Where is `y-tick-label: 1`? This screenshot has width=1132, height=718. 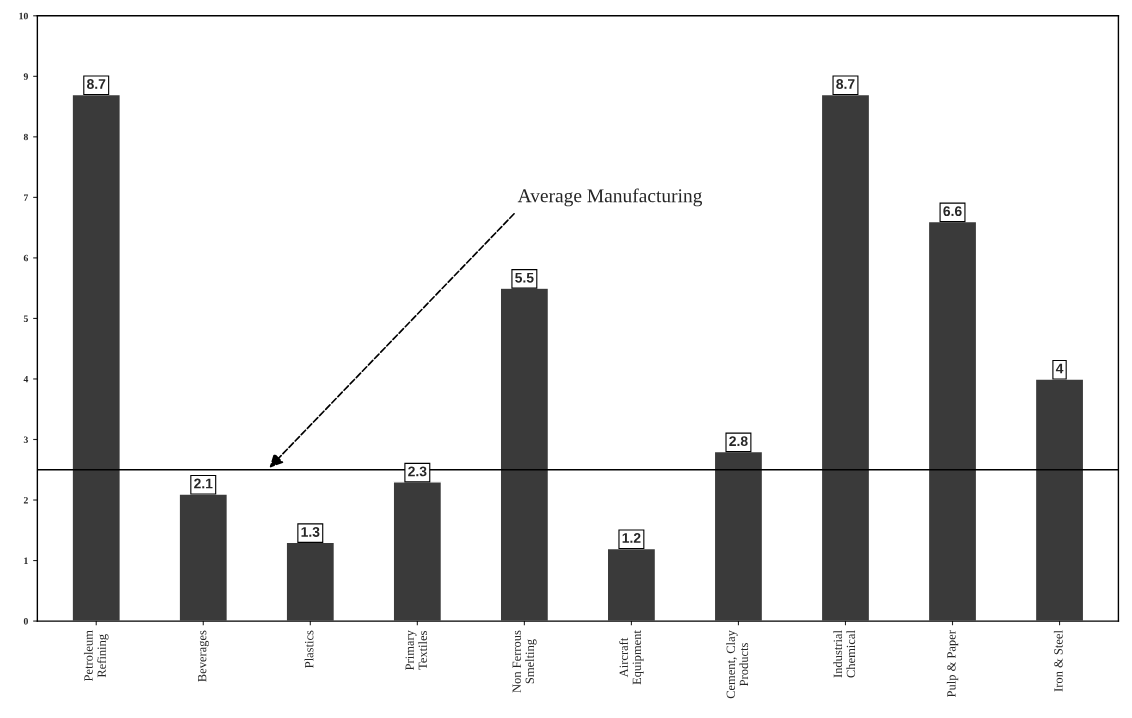
y-tick-label: 1 is located at coordinates (26, 560).